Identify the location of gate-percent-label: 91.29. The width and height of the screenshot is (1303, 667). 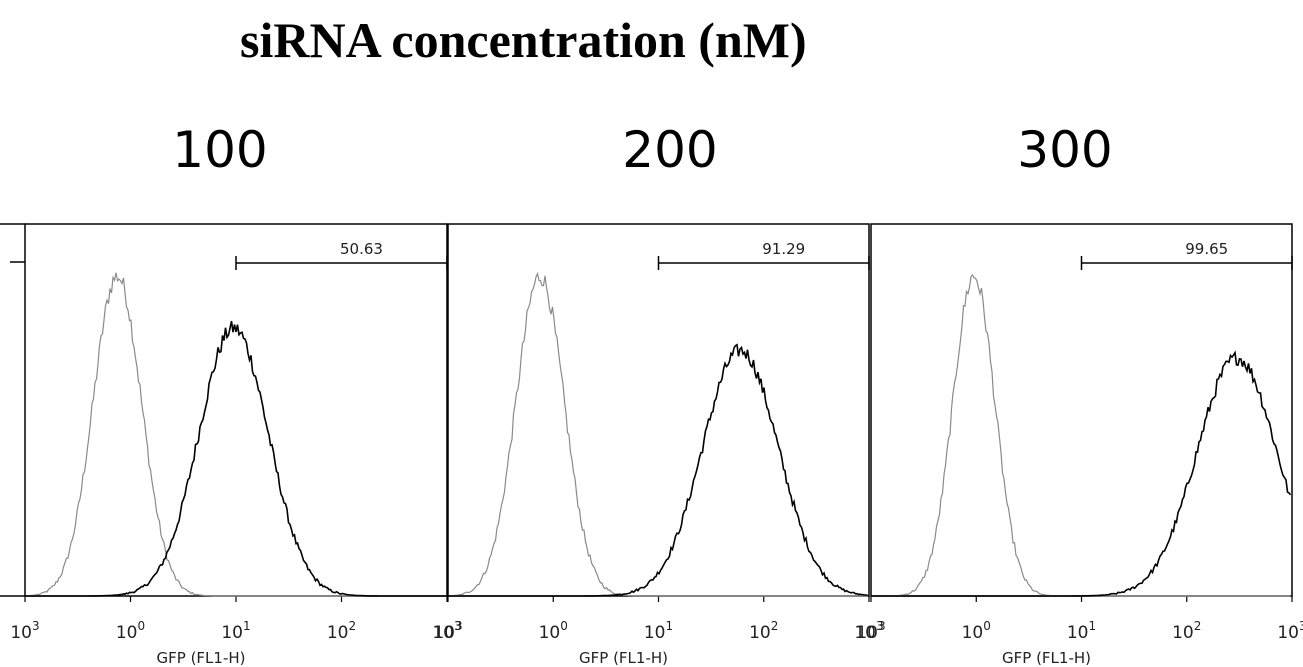
(783, 249).